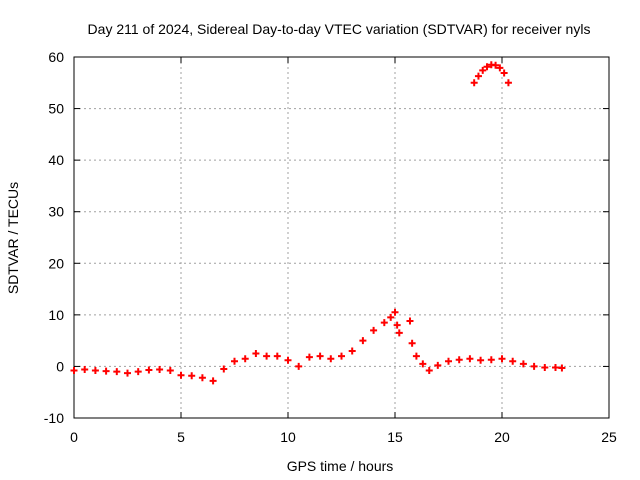 Image resolution: width=640 pixels, height=480 pixels. I want to click on y-tick-label: 60, so click(56, 57).